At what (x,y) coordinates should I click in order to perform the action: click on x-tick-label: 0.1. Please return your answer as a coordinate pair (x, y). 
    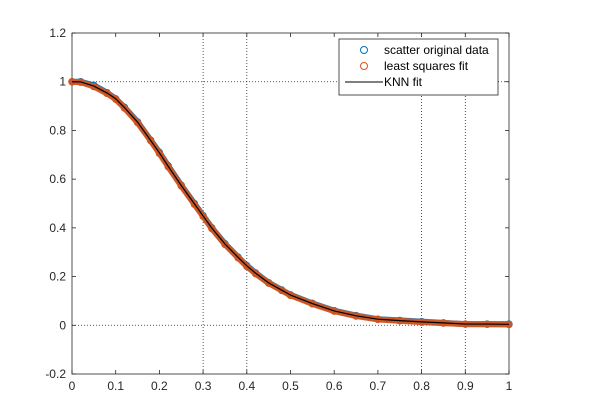
    Looking at the image, I should click on (115, 386).